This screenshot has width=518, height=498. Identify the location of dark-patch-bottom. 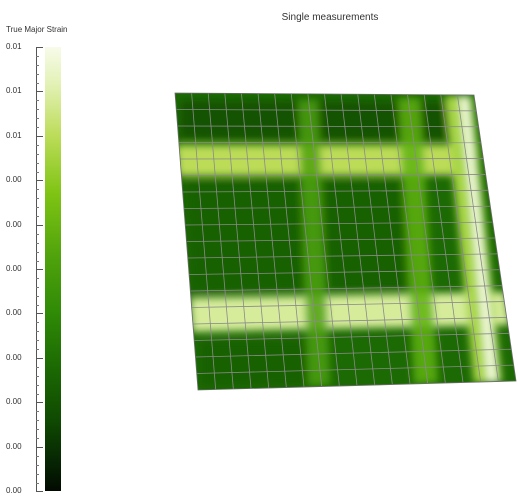
(262, 364).